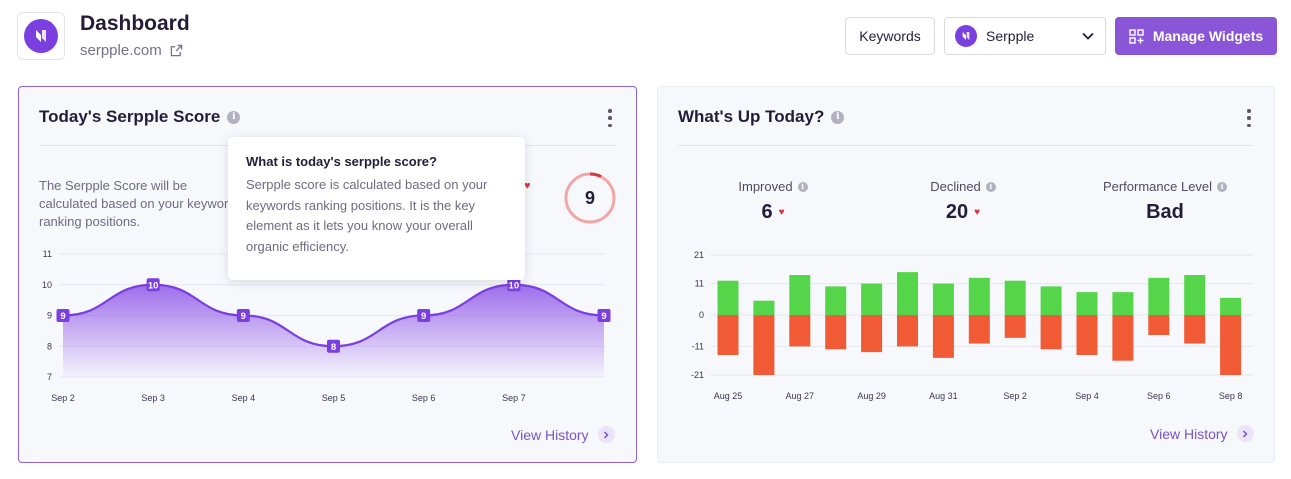 This screenshot has width=1291, height=479. Describe the element at coordinates (697, 375) in the screenshot. I see `y-tick-label: -21` at that location.